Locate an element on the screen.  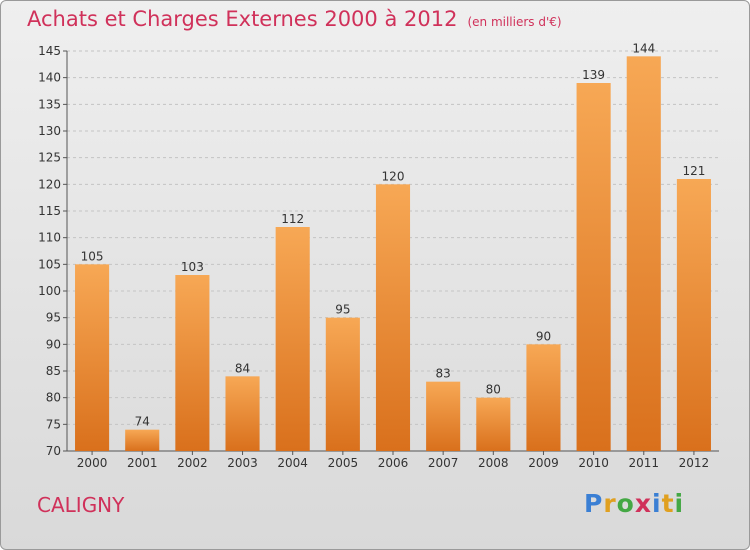
x-tick-label: 2002 is located at coordinates (192, 463).